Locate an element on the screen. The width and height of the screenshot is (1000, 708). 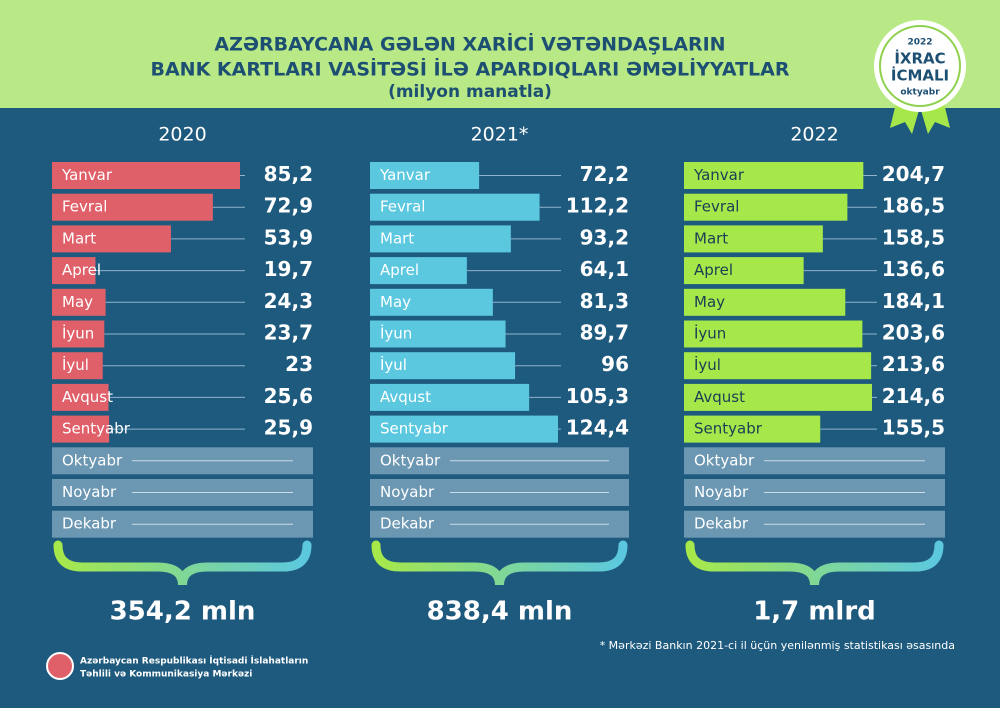
value-label: 19,7 is located at coordinates (288, 269).